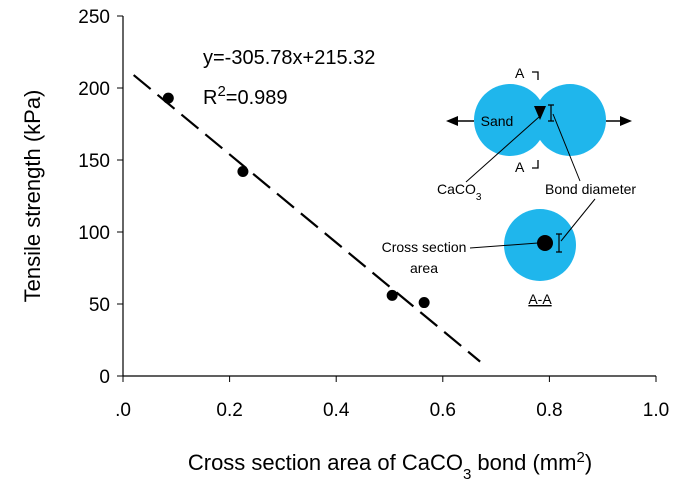  Describe the element at coordinates (497, 121) in the screenshot. I see `sand-label: Sand` at that location.